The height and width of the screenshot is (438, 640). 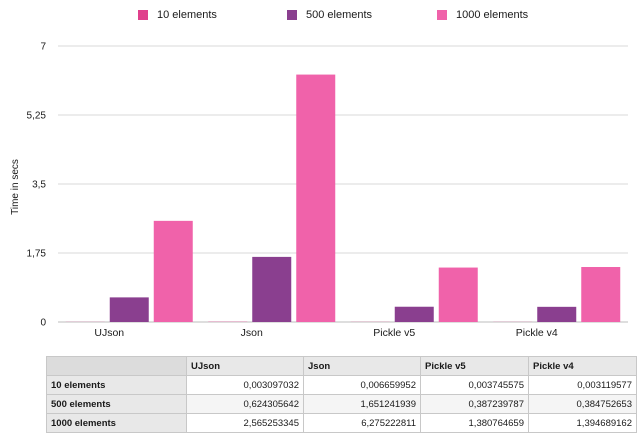 I want to click on table-cell: 6,275222811, so click(x=362, y=423).